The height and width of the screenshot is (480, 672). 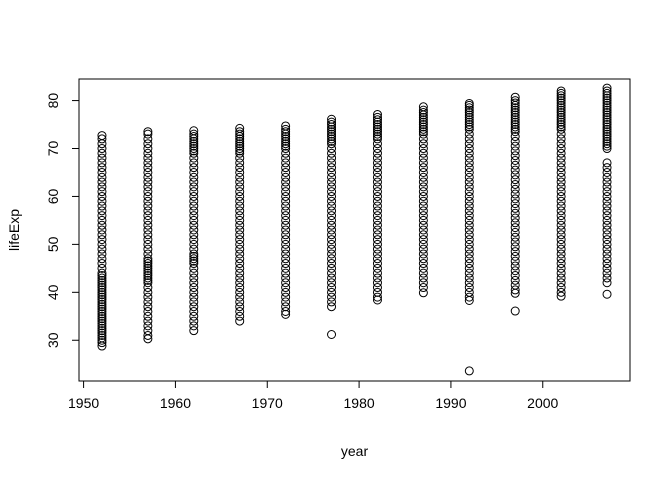 I want to click on y-tick-label: 70, so click(x=53, y=149).